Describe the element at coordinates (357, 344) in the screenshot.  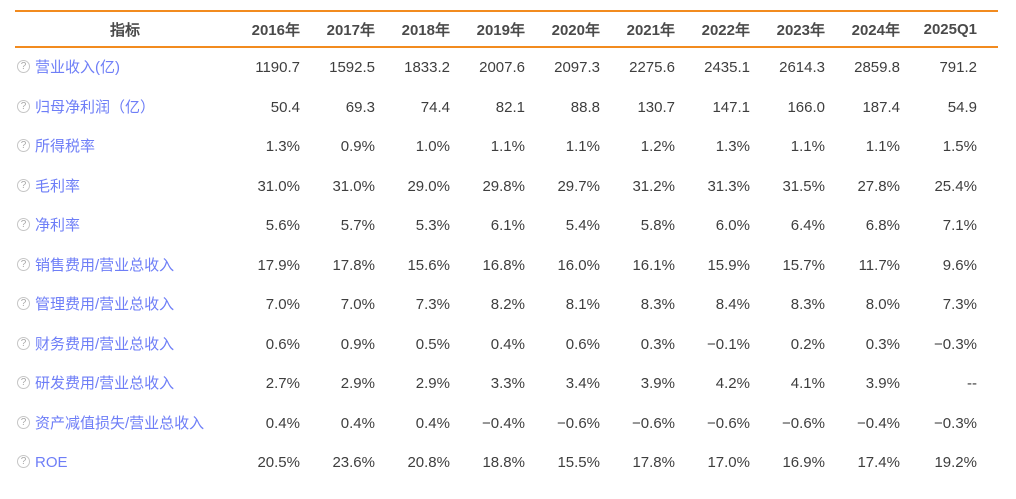
I see `value-cell: 0.9%` at that location.